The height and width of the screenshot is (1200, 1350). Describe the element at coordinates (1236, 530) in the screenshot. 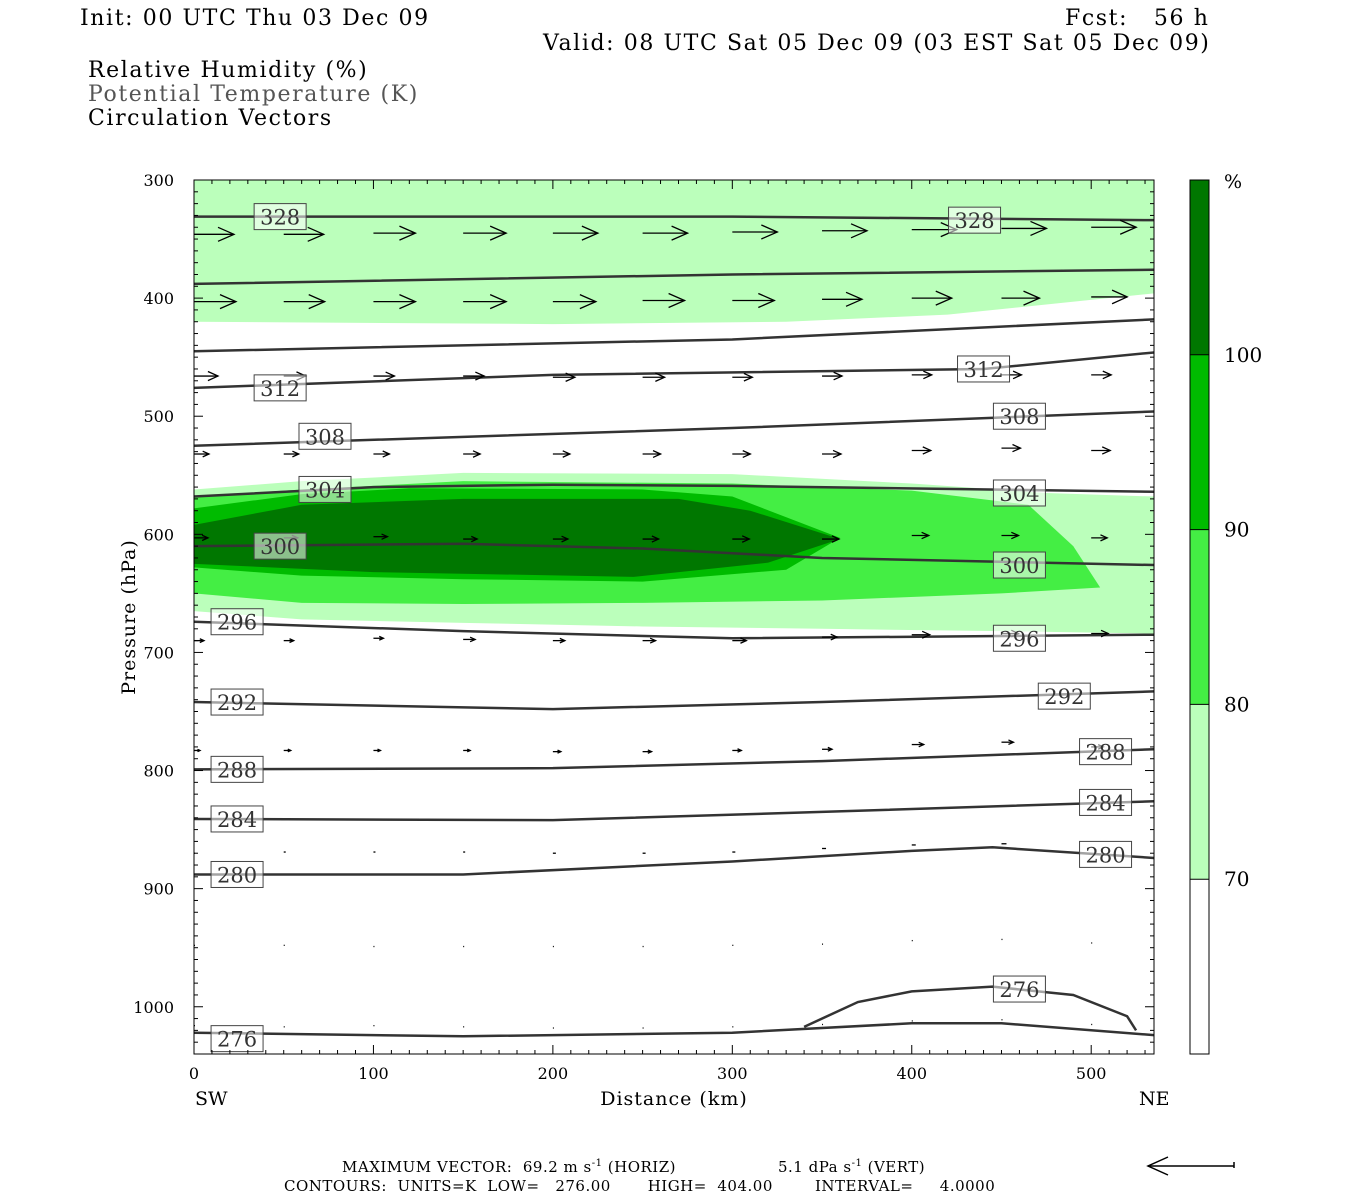

I see `colorbar-label: 90` at that location.